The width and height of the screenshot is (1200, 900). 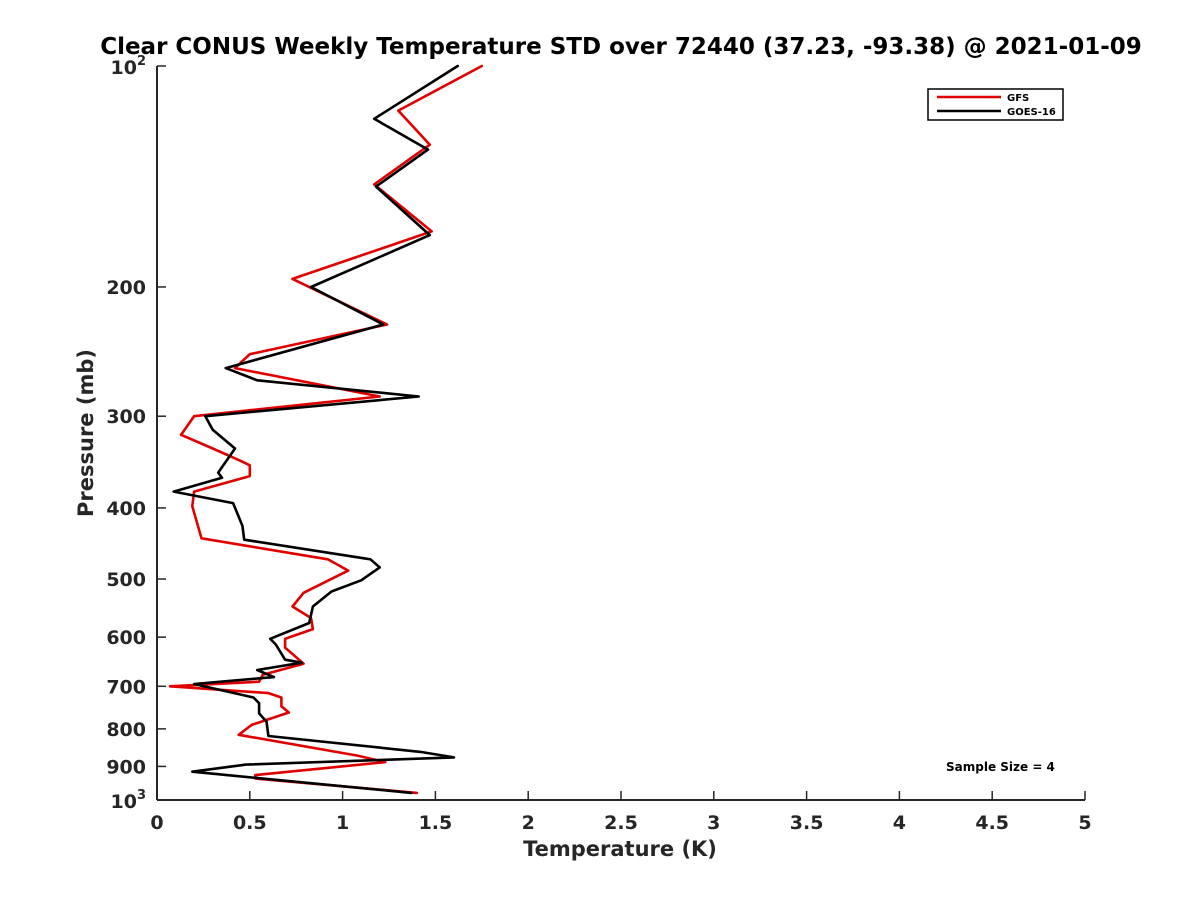 I want to click on y-tick-label: 300, so click(x=126, y=417).